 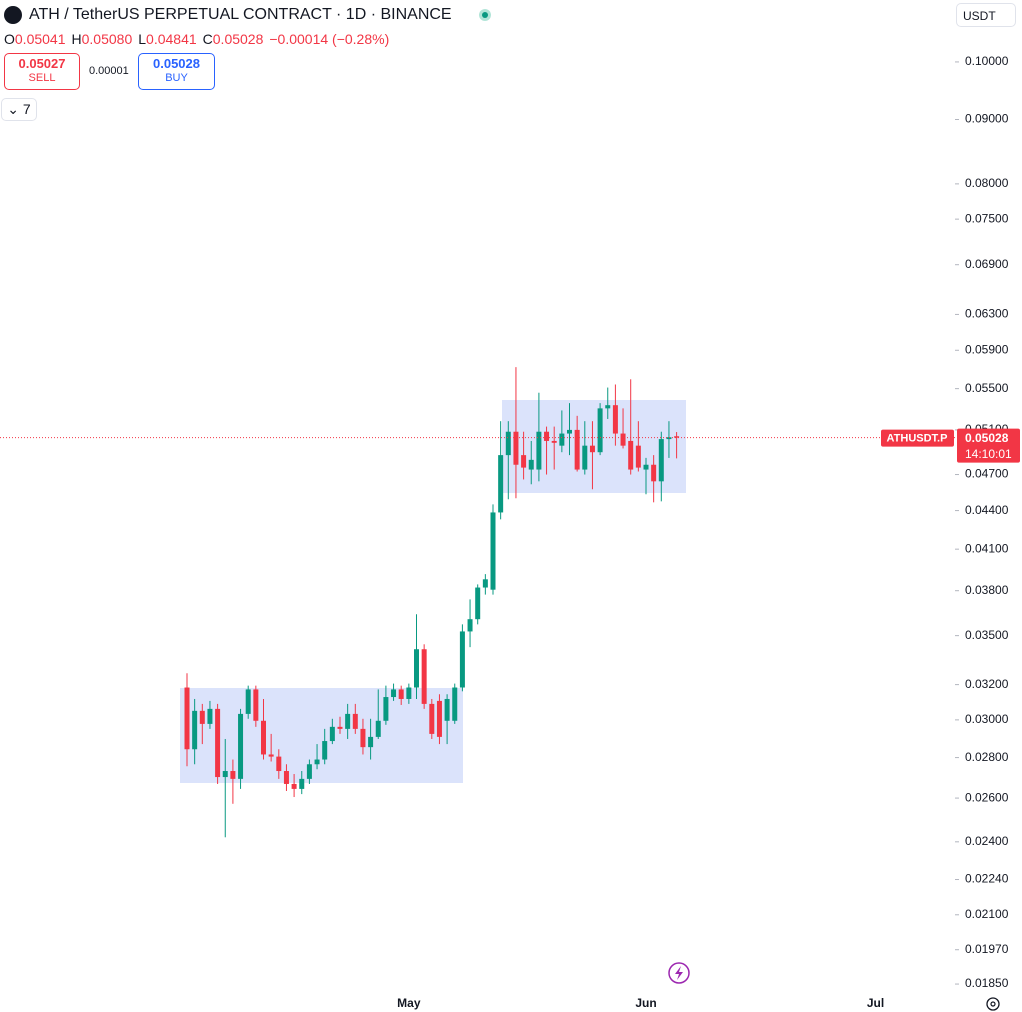 I want to click on y-tick-label: 0.04100, so click(x=987, y=548).